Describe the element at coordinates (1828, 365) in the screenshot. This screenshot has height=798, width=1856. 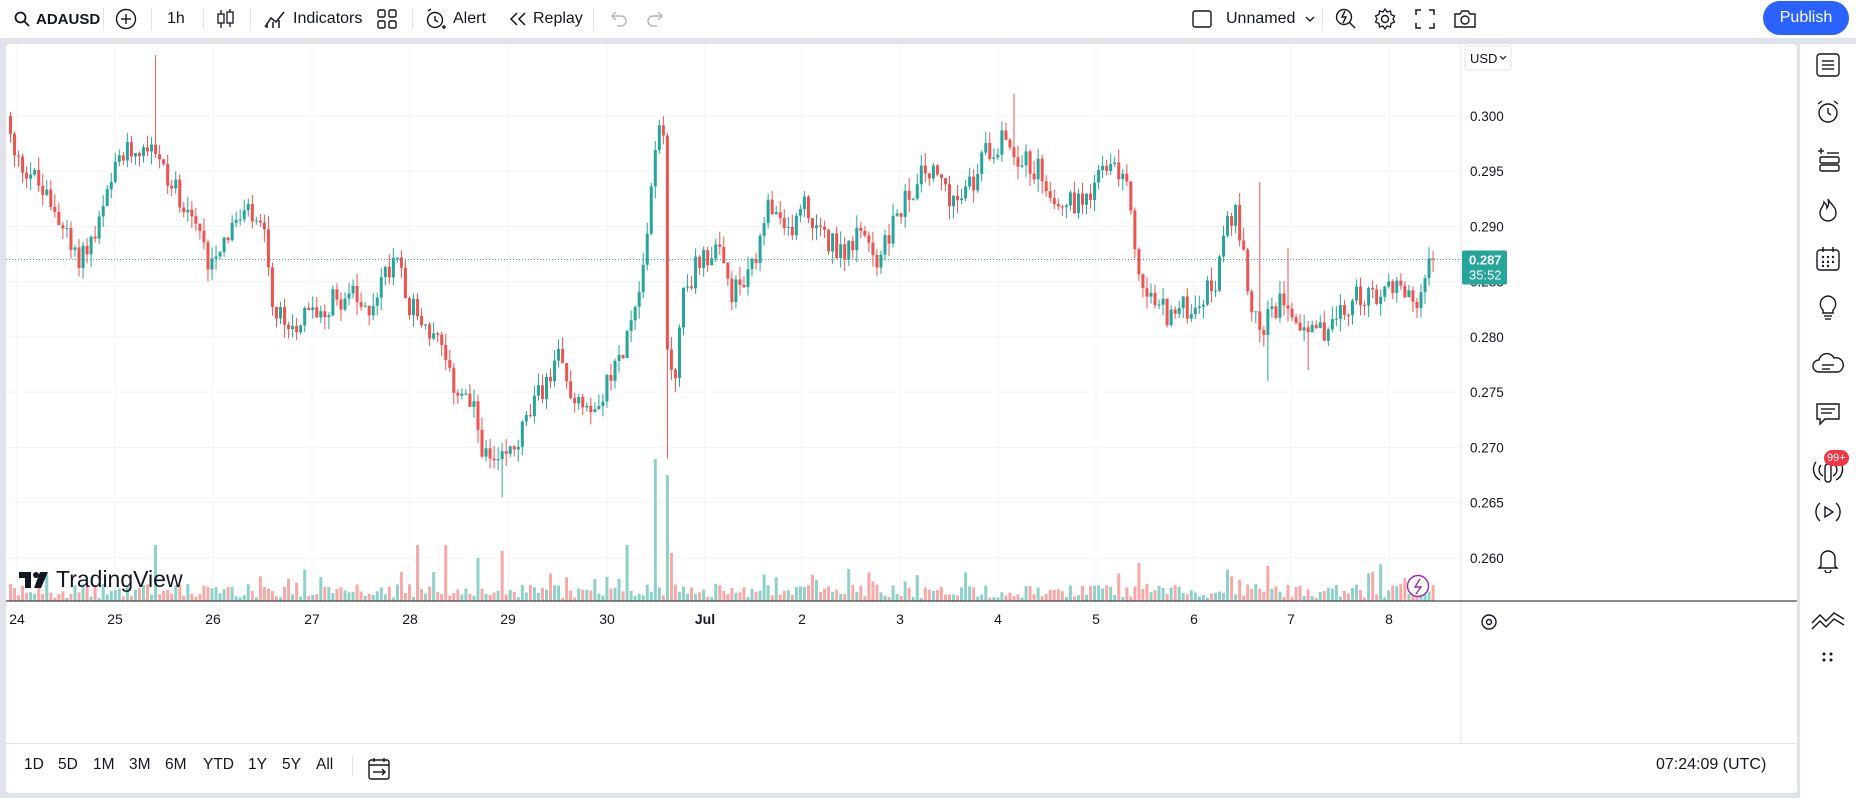
I see `minds-button` at that location.